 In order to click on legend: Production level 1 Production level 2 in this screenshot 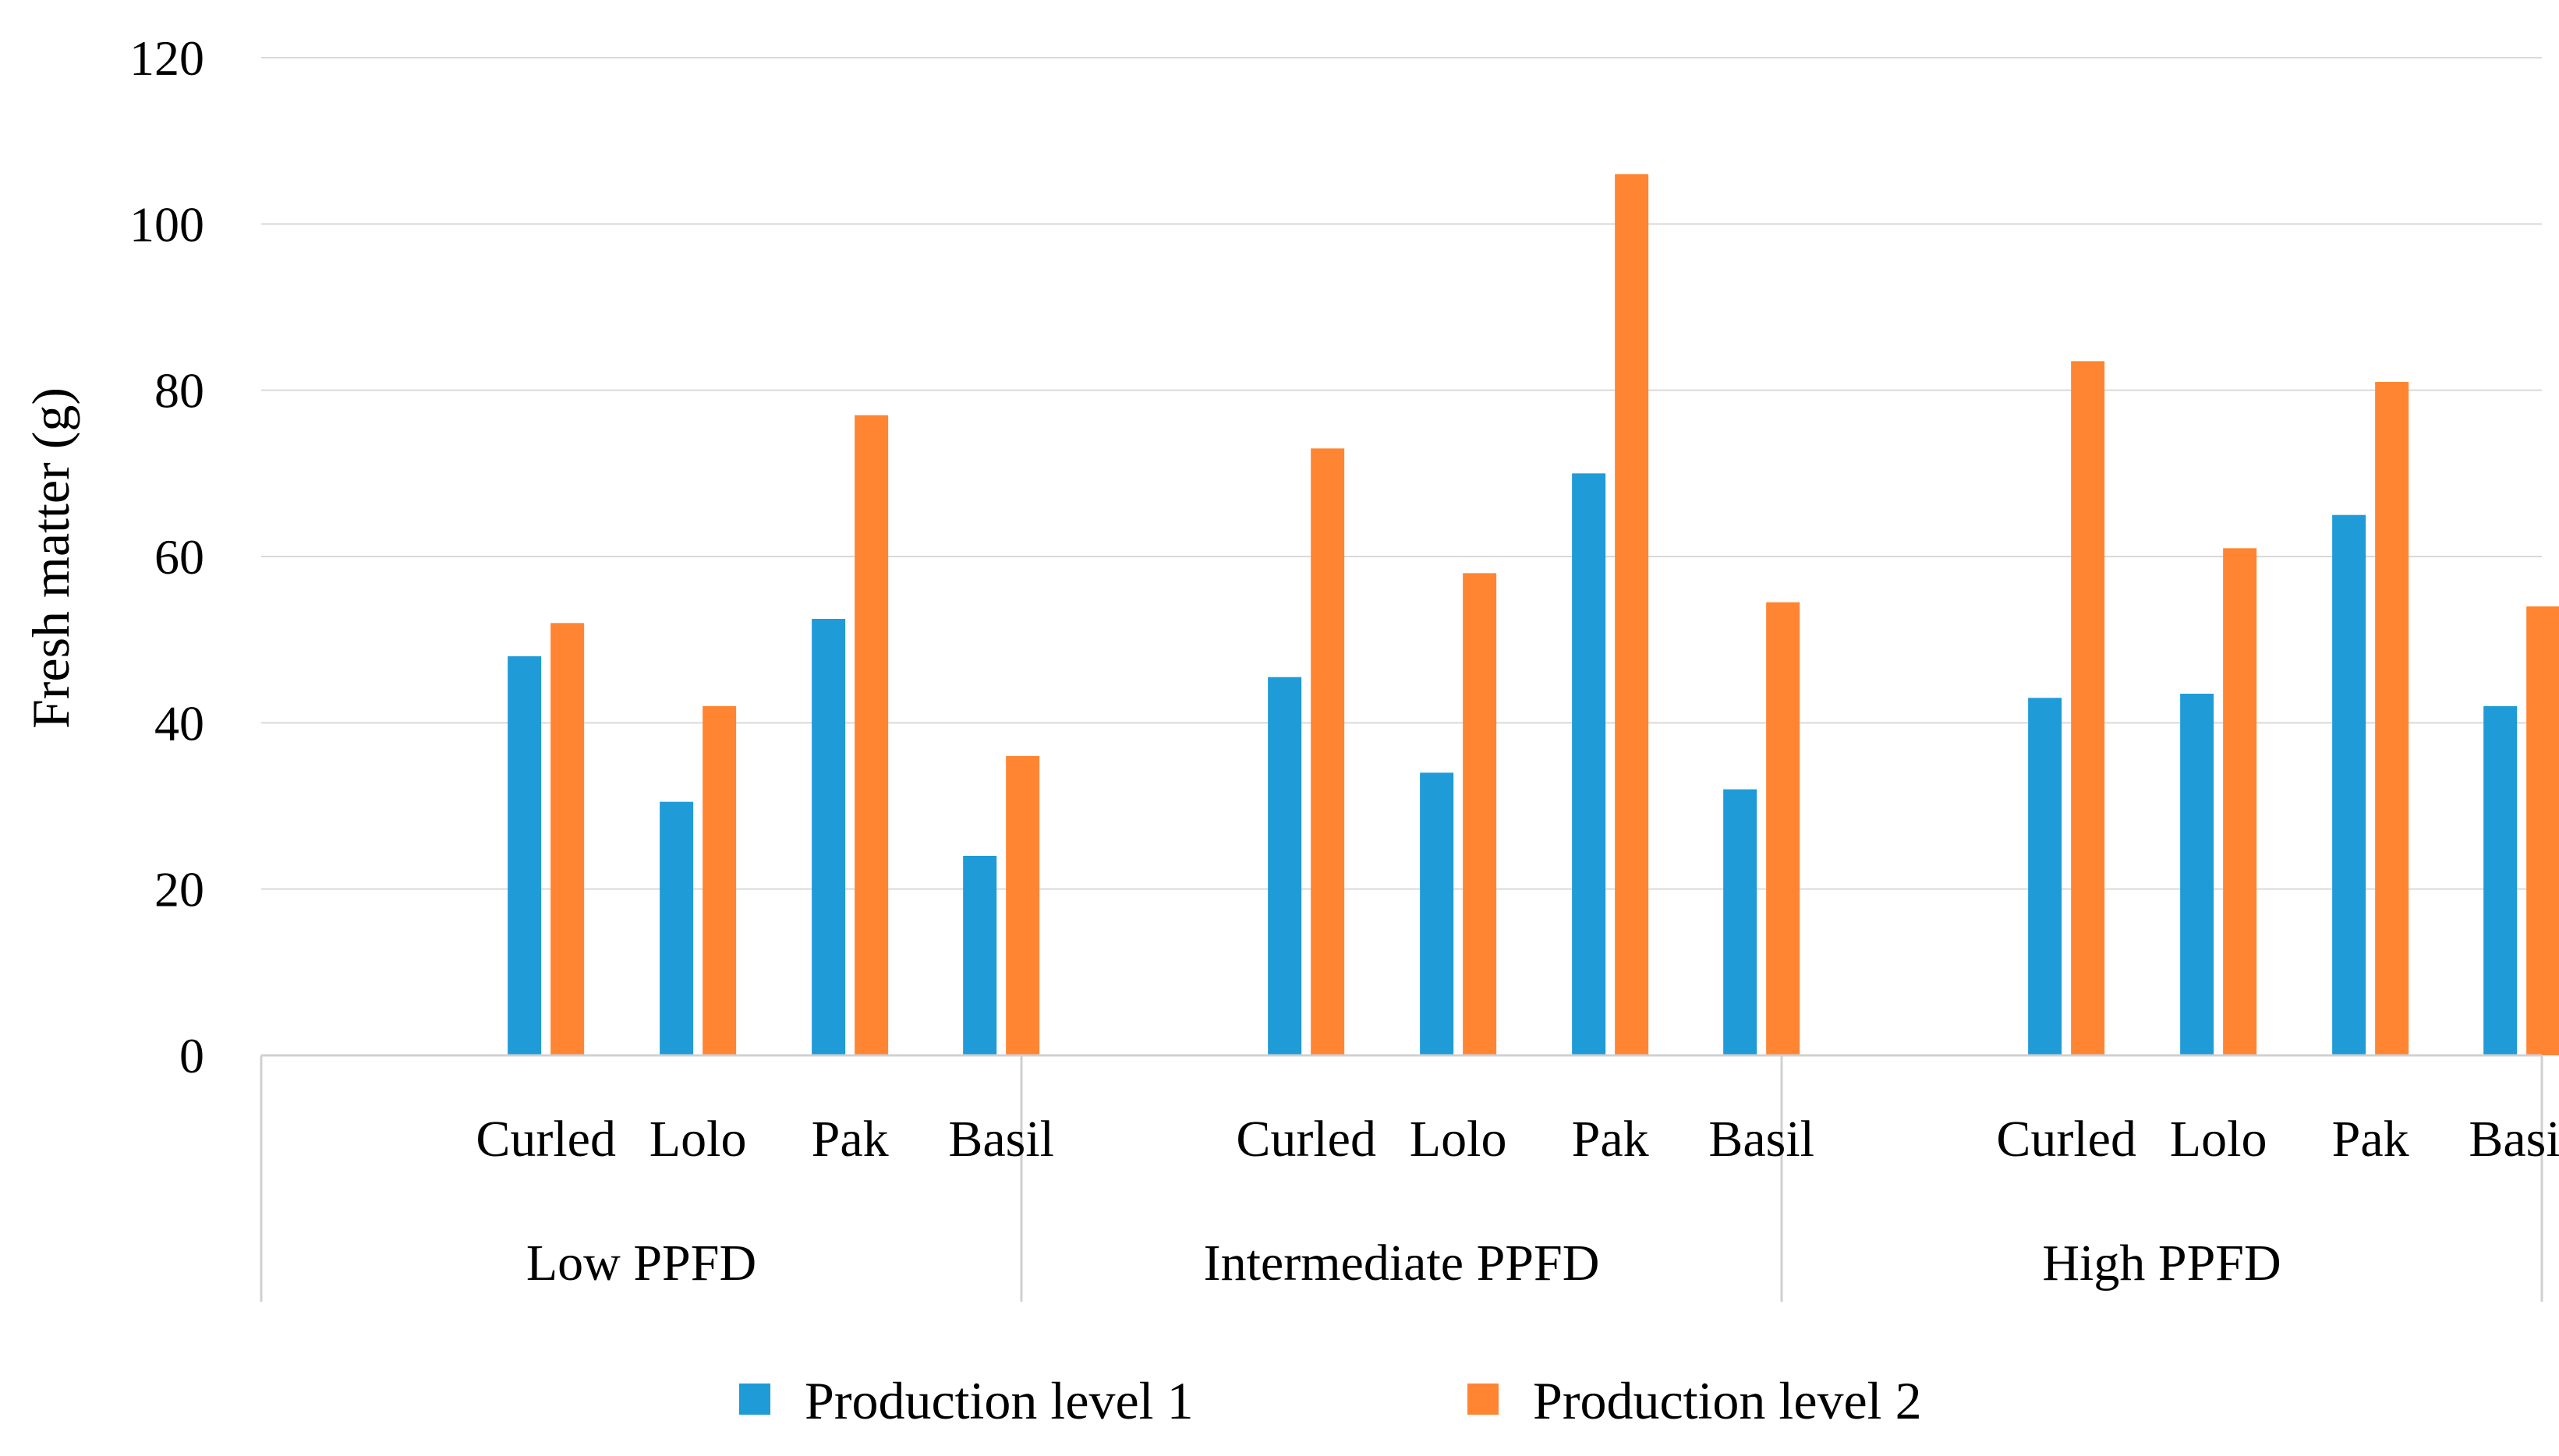, I will do `click(1330, 1401)`.